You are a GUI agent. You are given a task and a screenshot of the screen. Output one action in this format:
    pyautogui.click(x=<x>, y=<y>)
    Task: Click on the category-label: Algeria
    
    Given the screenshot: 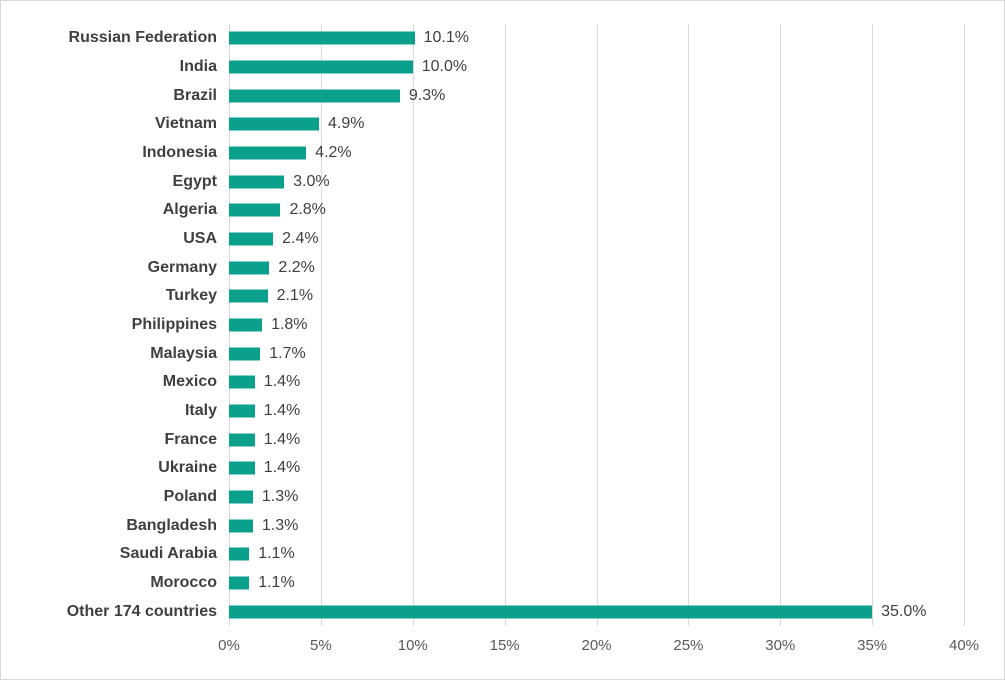 What is the action you would take?
    pyautogui.click(x=189, y=210)
    